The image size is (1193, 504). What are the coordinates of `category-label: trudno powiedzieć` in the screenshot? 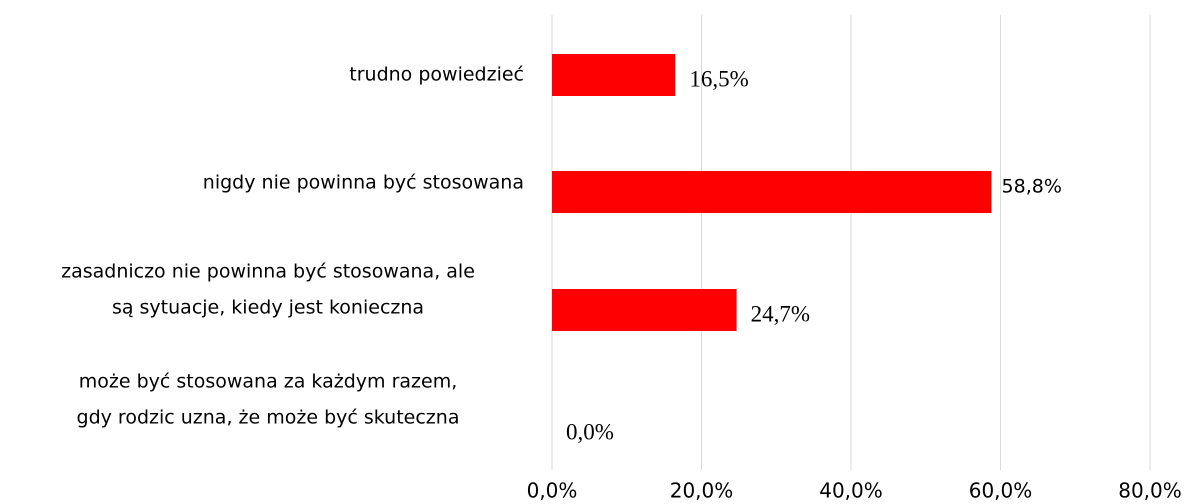 It's located at (436, 75).